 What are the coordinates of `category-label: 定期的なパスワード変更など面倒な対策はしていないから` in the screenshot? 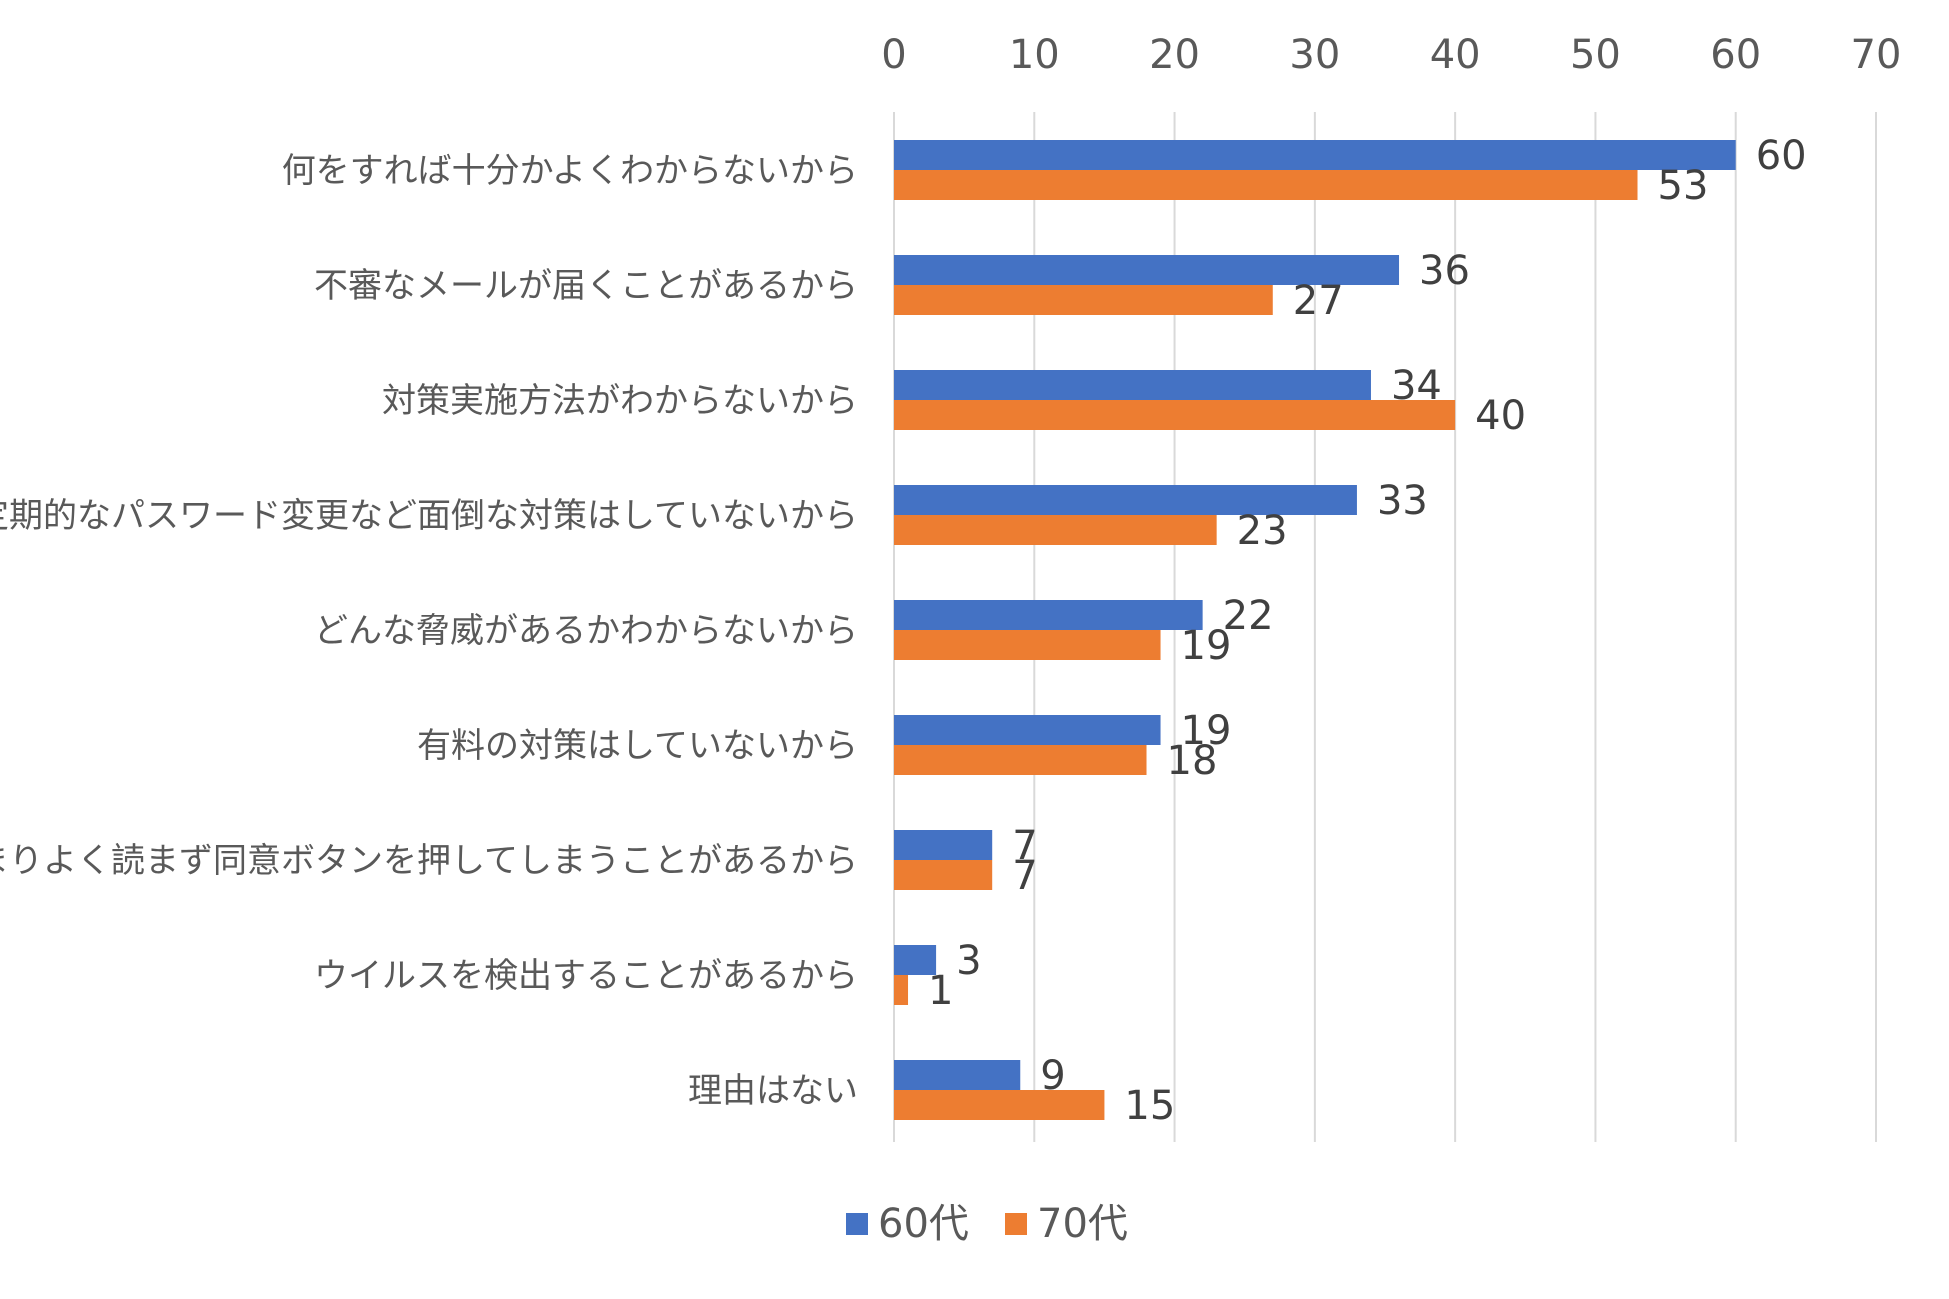 It's located at (429, 516).